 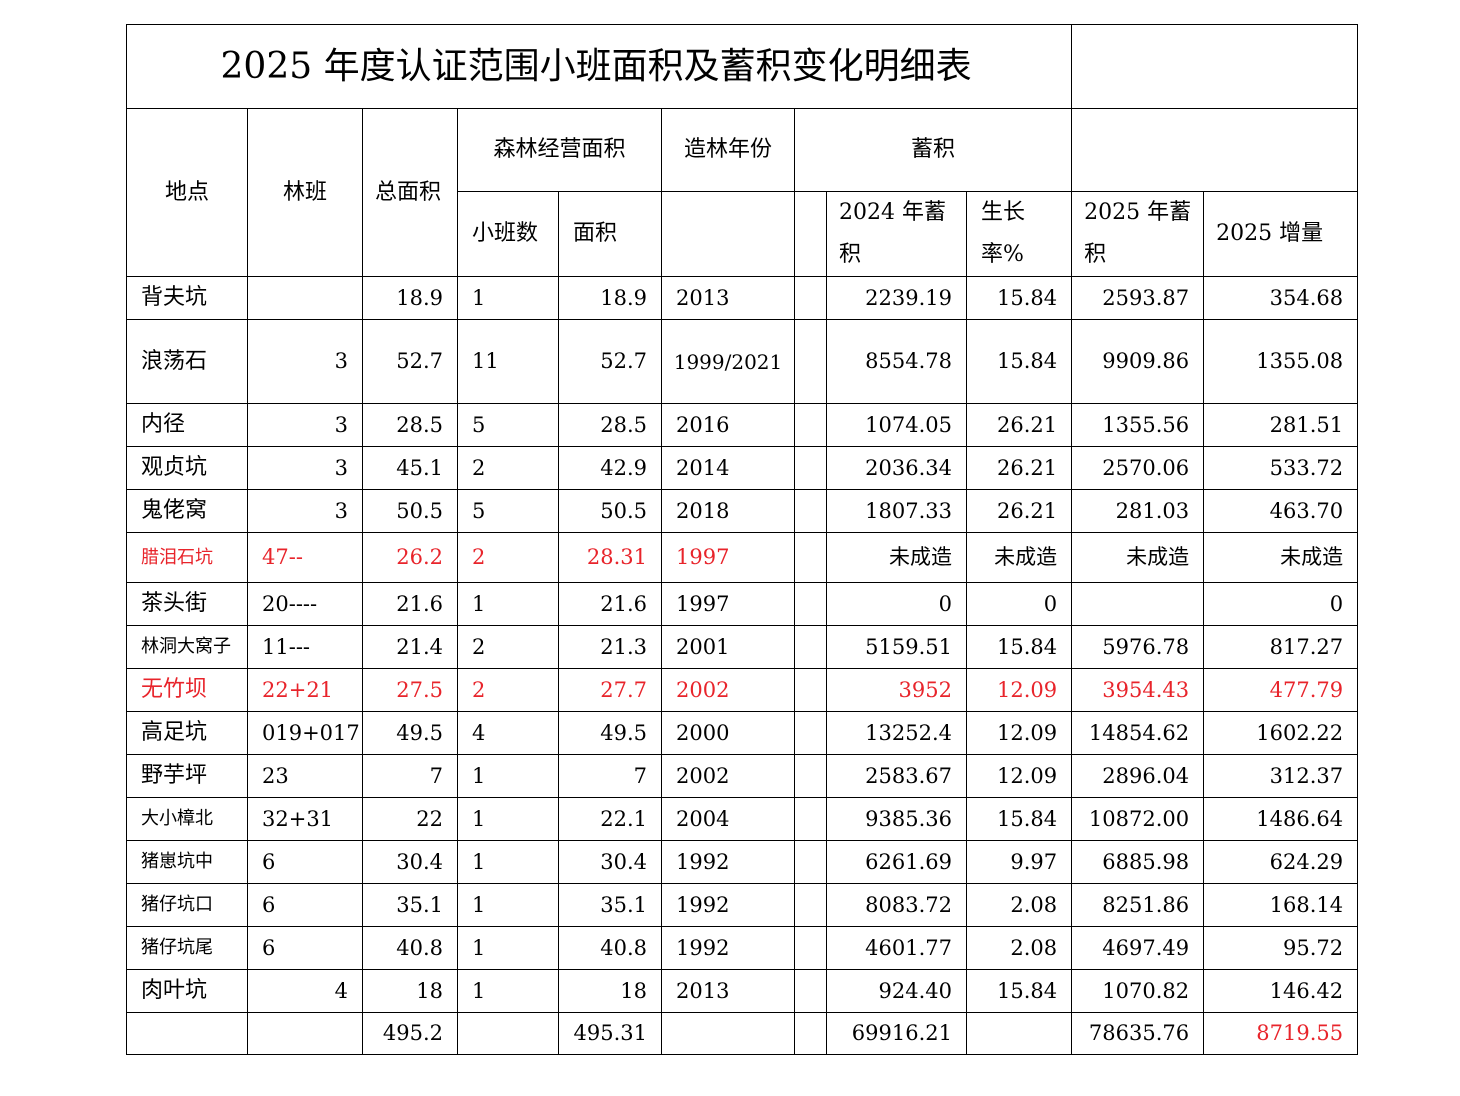 What do you see at coordinates (1281, 819) in the screenshot?
I see `row-increase-2025: 1486.64` at bounding box center [1281, 819].